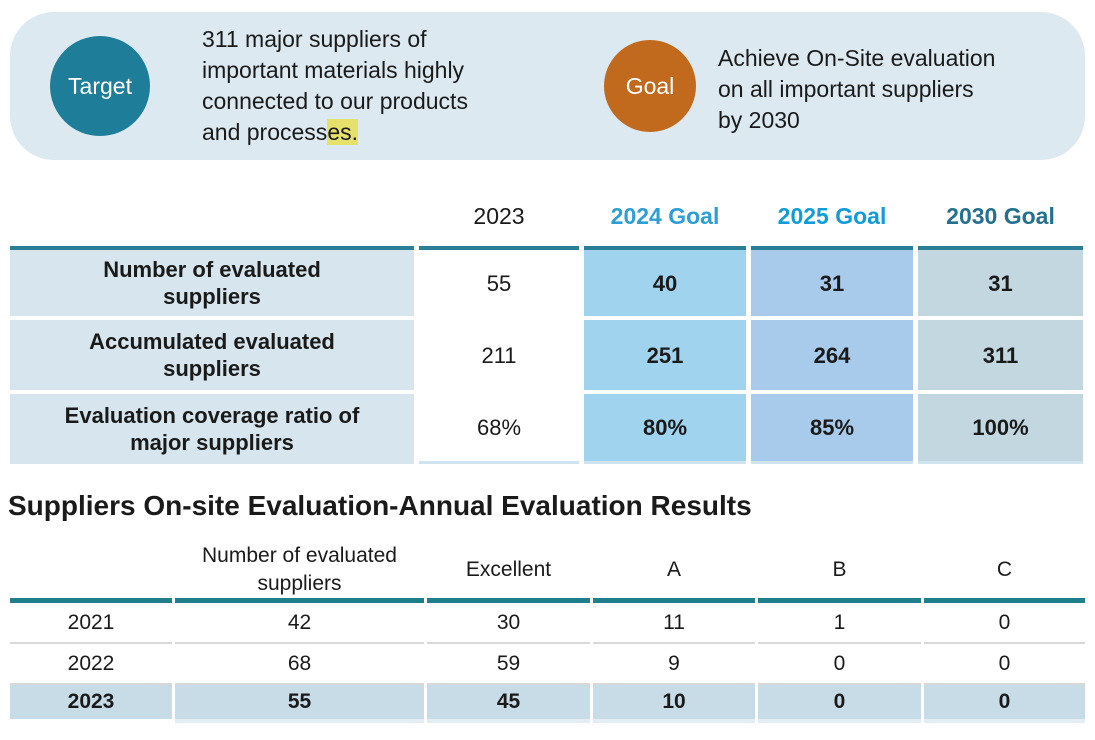  I want to click on header-line: suppliers, so click(299, 583).